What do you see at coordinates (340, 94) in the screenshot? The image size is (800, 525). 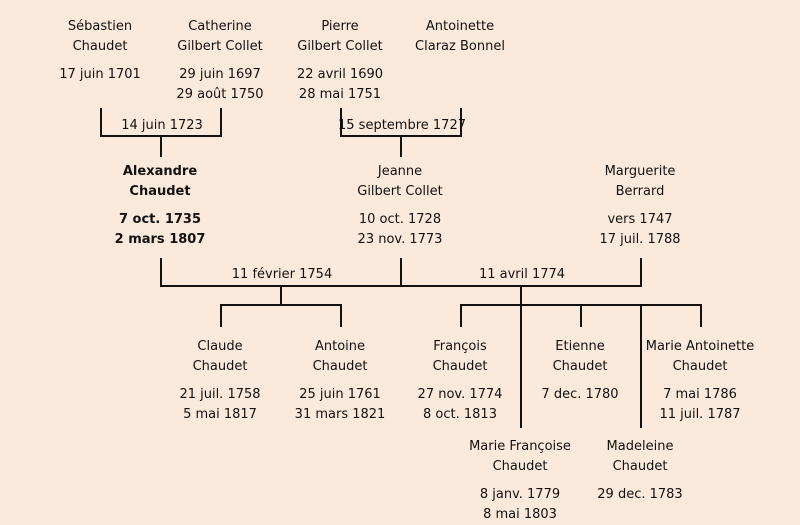 I see `death-date: 28 mai 1751` at bounding box center [340, 94].